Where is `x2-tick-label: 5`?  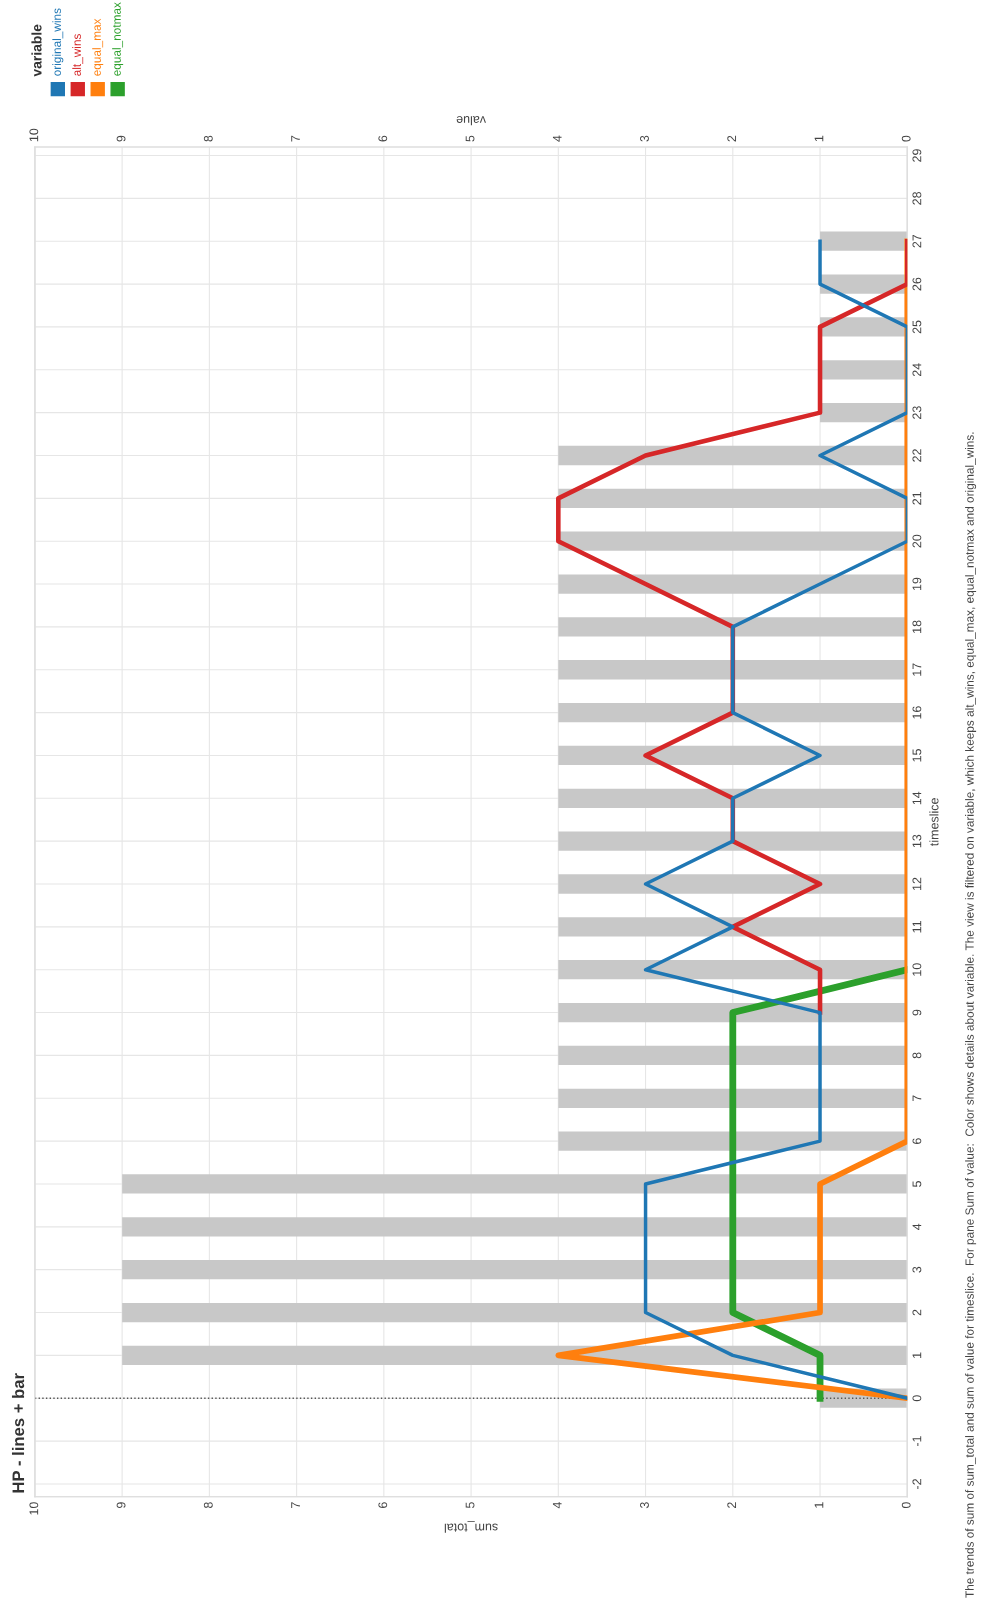 x2-tick-label: 5 is located at coordinates (470, 1505).